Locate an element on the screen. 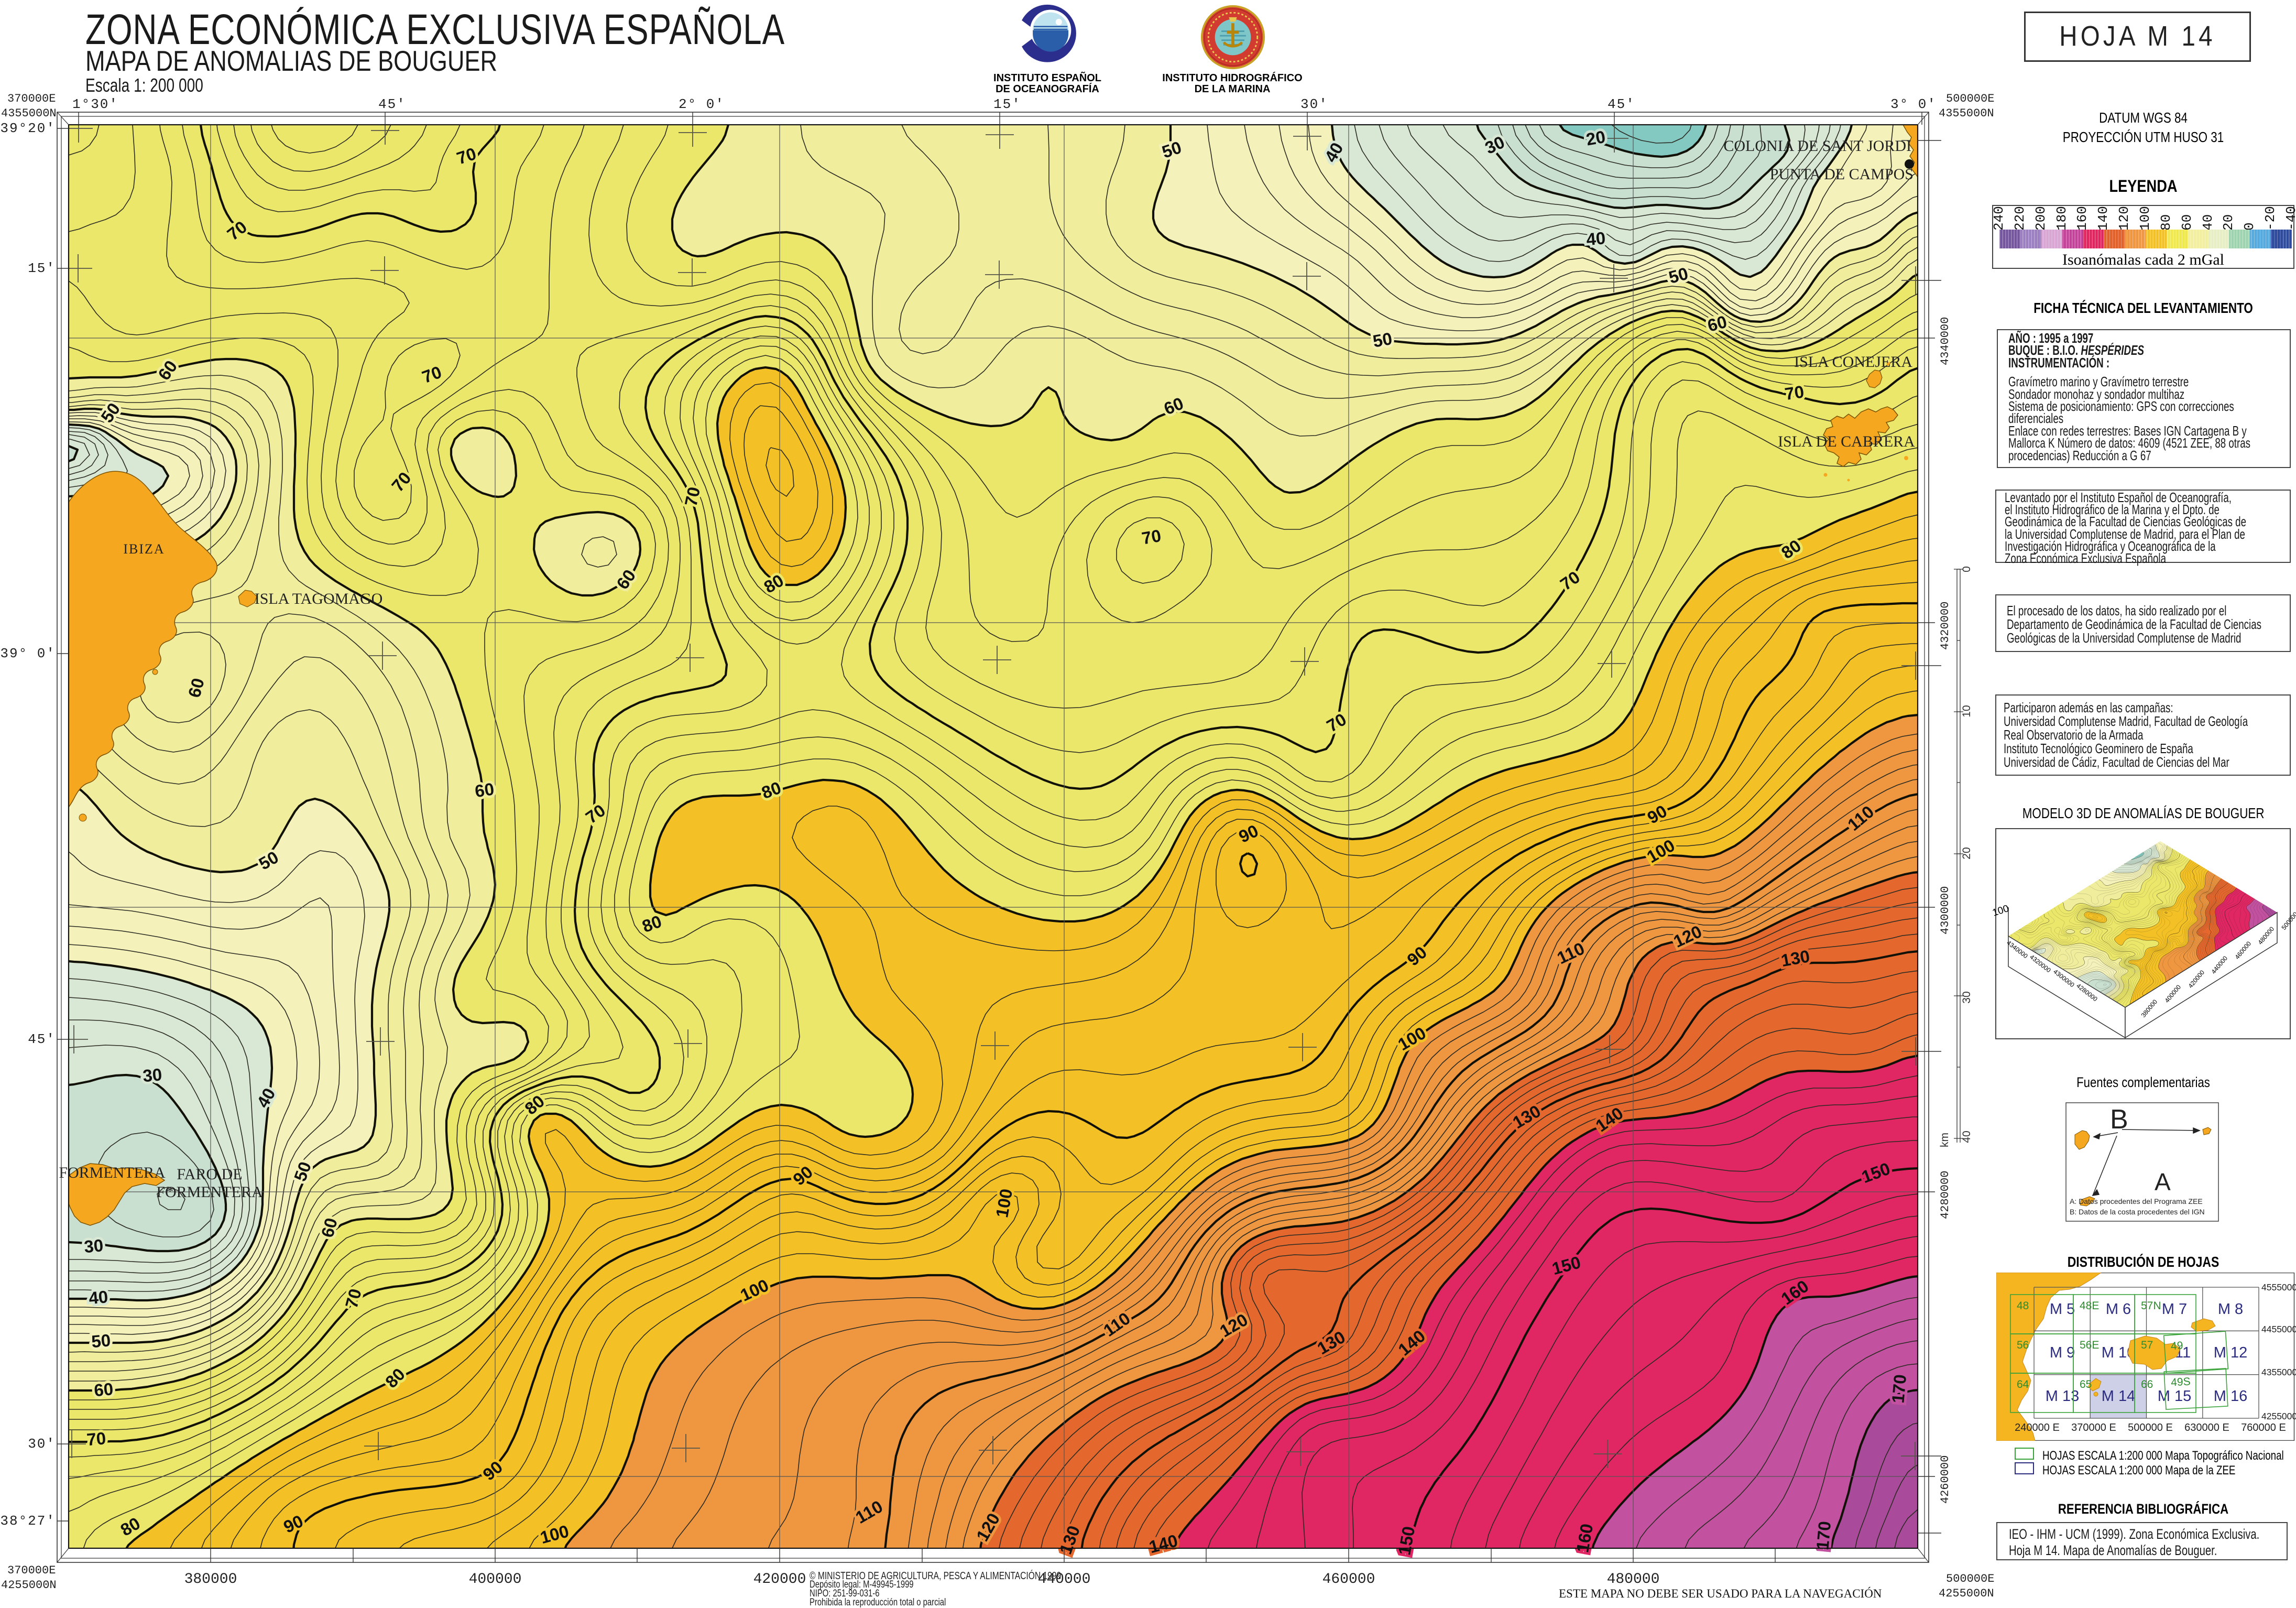 Image resolution: width=2296 pixels, height=1608 pixels. svg-text: 48E is located at coordinates (2089, 1306).